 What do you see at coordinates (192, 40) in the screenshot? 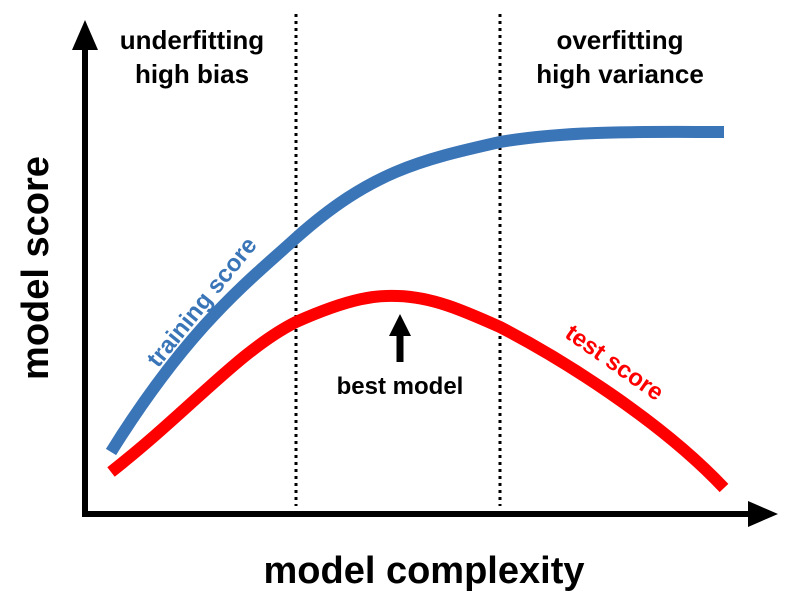
I see `underfitting-label: underfitting` at bounding box center [192, 40].